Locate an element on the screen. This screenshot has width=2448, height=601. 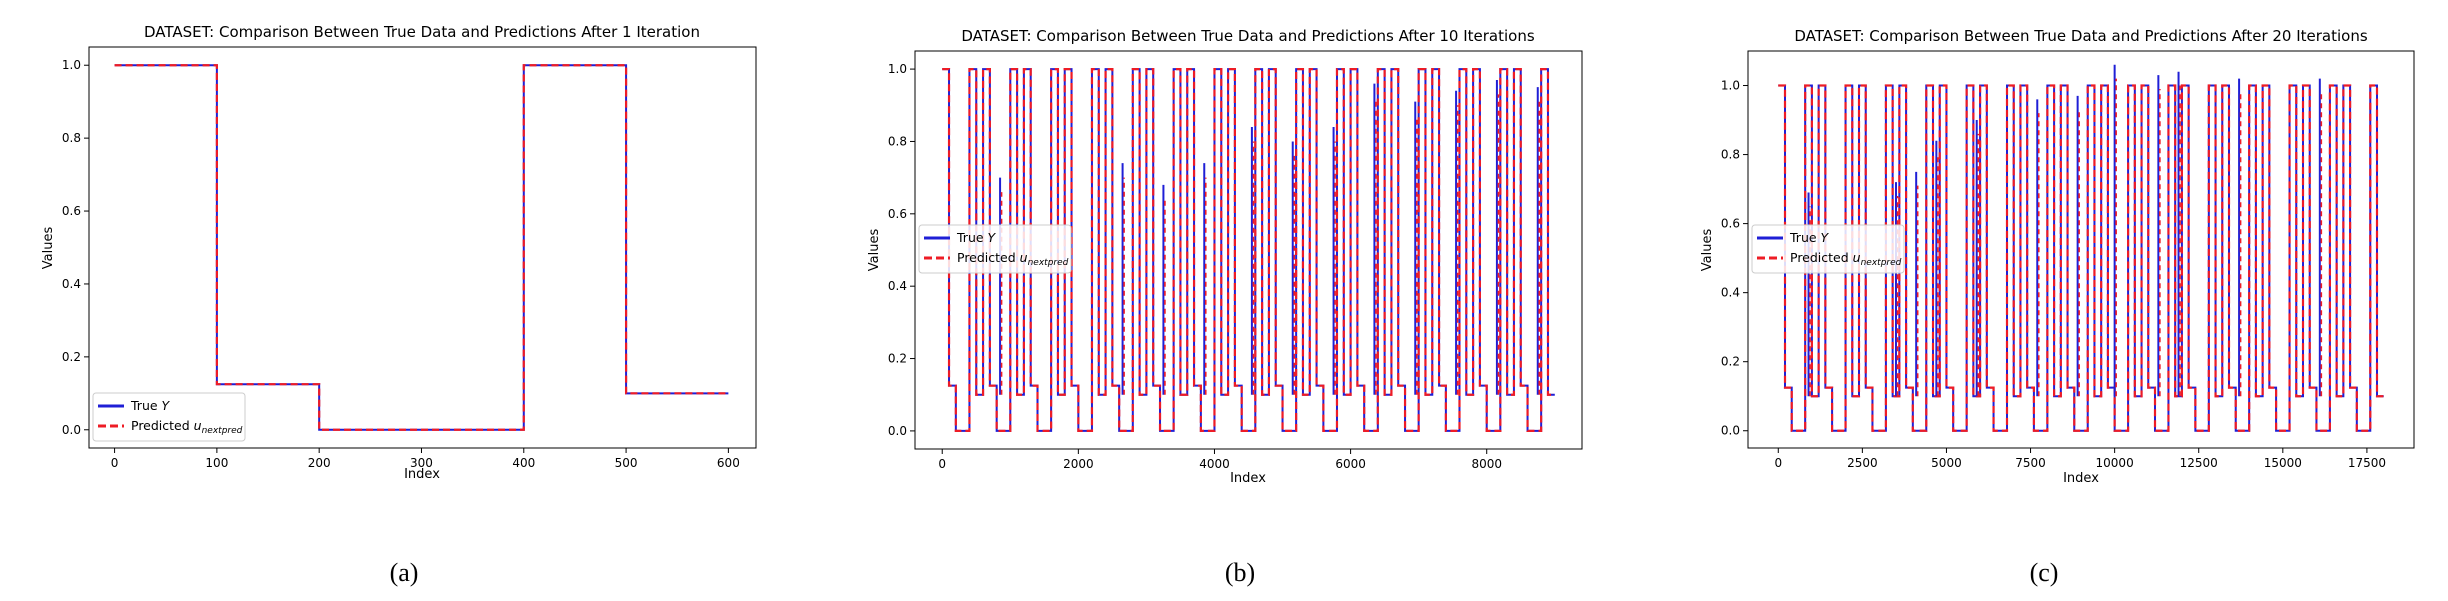
x-tick-label: 500 is located at coordinates (626, 463).